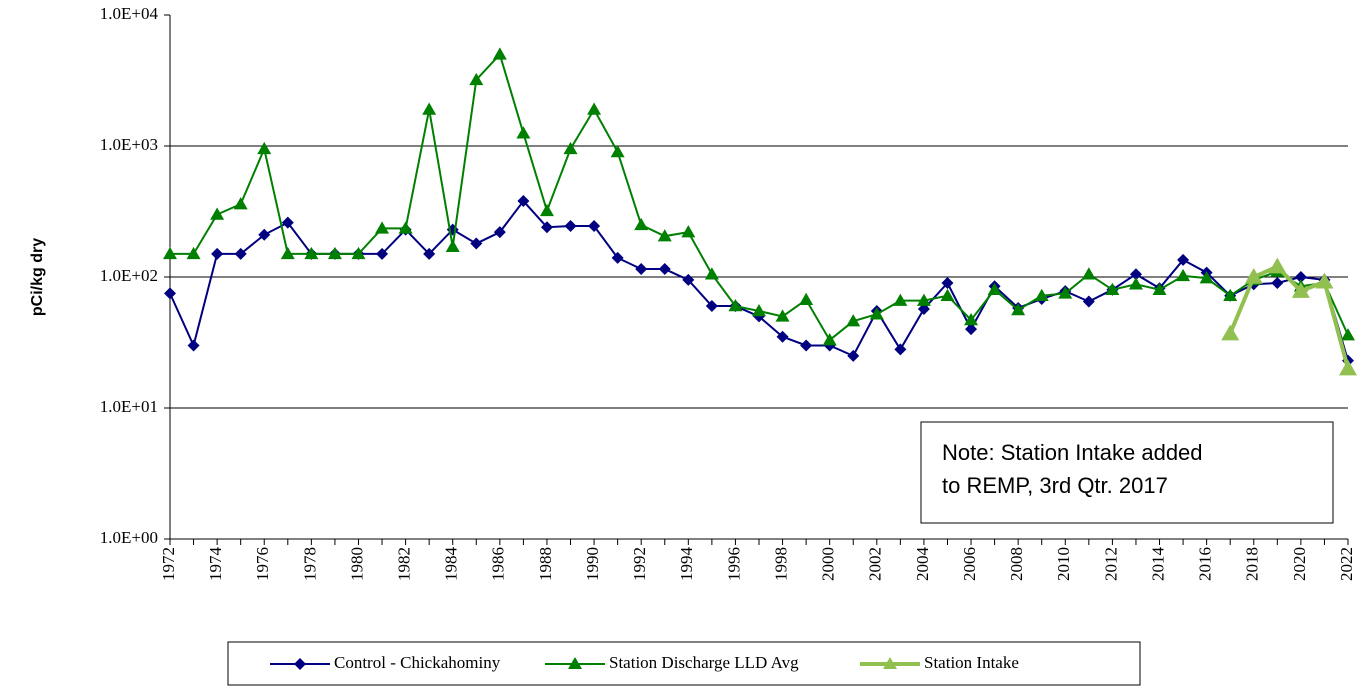  I want to click on x-tick-label: 1990, so click(592, 564).